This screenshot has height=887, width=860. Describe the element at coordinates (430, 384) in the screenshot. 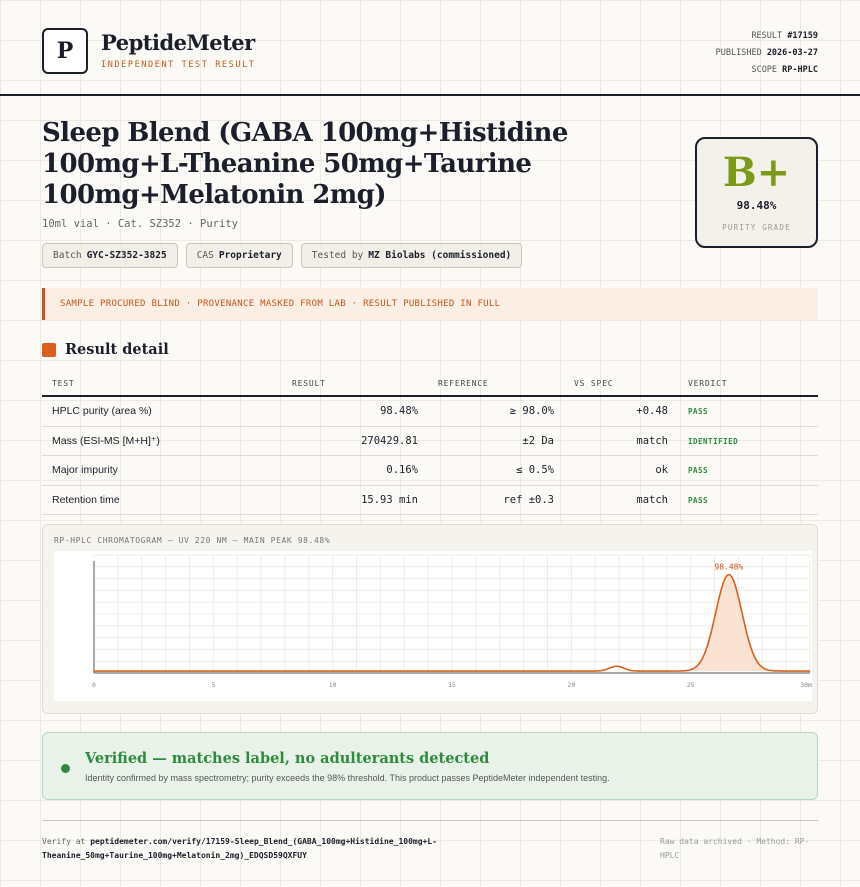

I see `table-header: TEST RESULT REFERENCE VS SPEC VERDICT` at that location.